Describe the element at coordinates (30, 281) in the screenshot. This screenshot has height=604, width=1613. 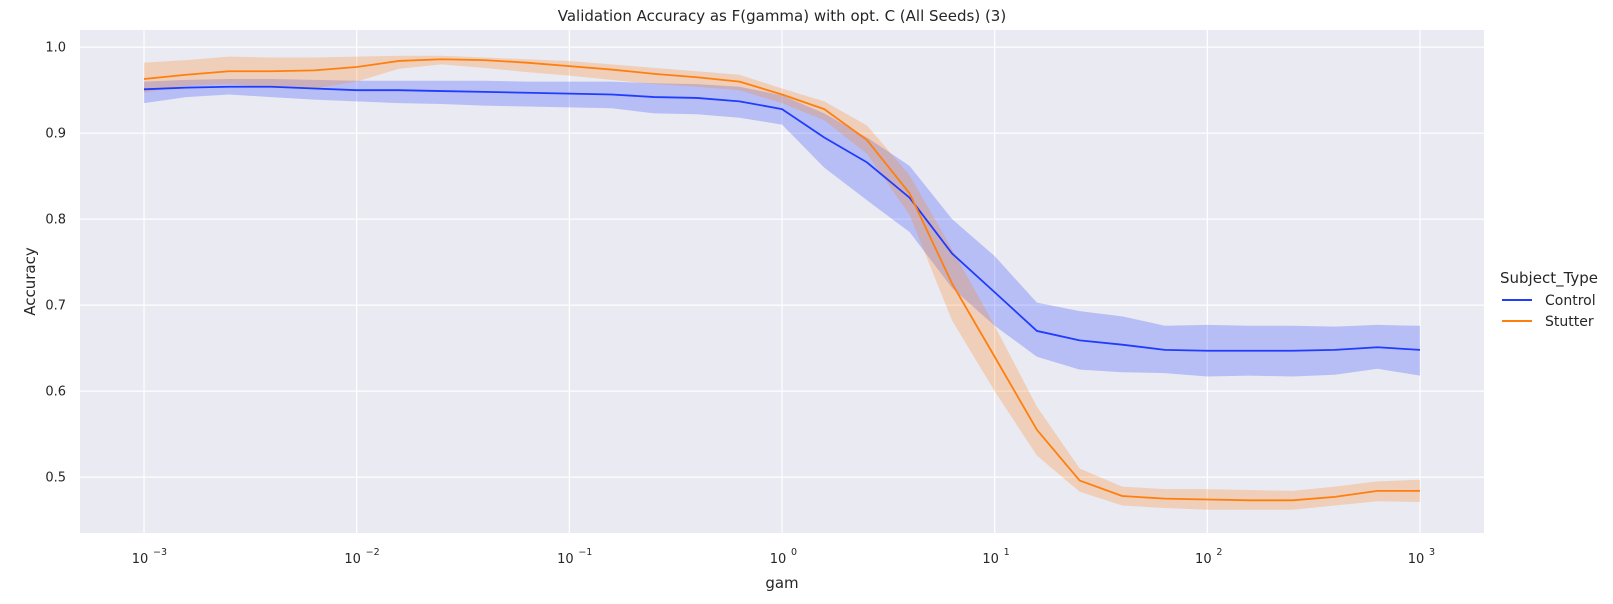
I see `y-axis-label: Accuracy` at that location.